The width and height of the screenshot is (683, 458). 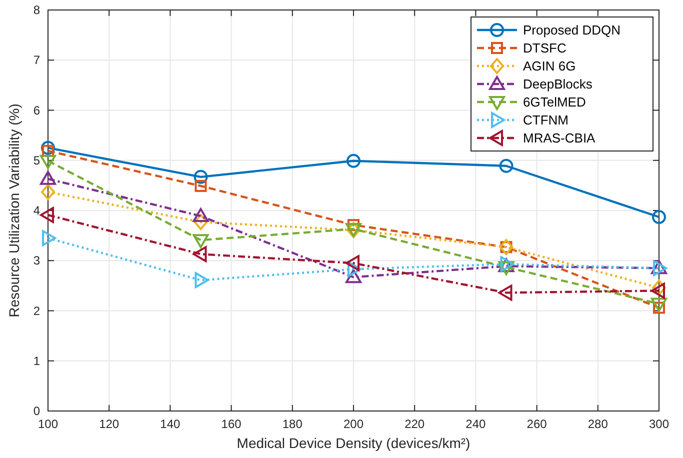 I want to click on x-tick-label: 240, so click(x=476, y=424).